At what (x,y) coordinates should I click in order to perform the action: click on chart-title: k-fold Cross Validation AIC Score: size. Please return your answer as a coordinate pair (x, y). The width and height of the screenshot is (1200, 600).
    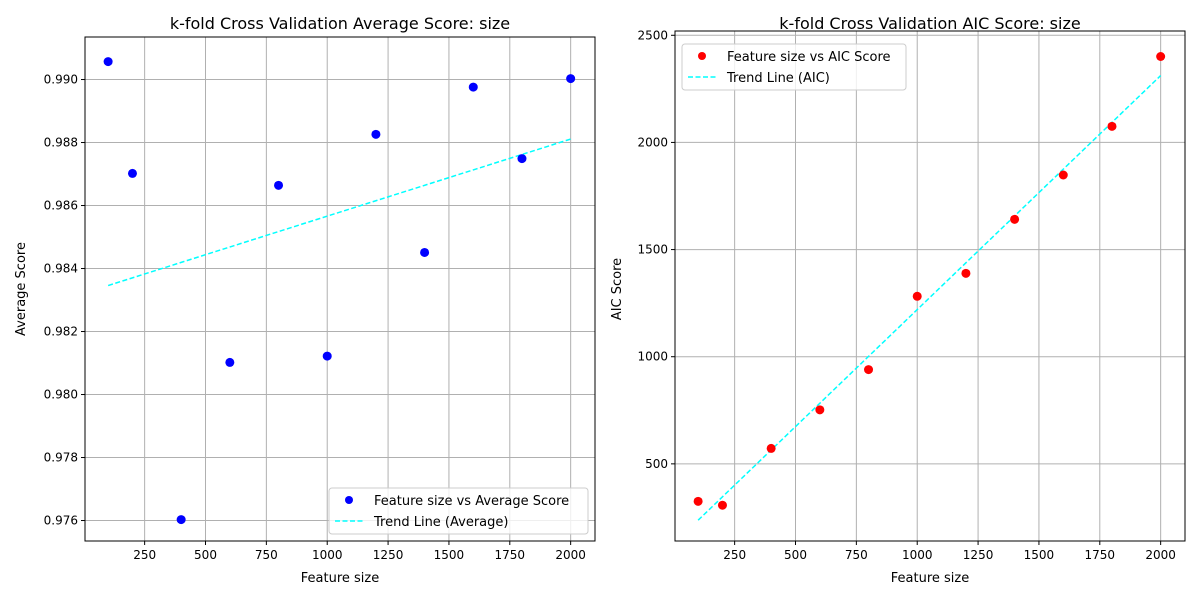
    Looking at the image, I should click on (929, 23).